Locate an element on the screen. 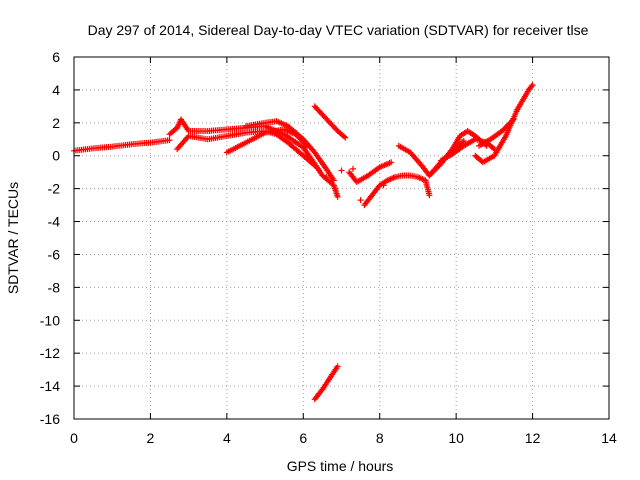 The height and width of the screenshot is (480, 640). x-tick-label: 12 is located at coordinates (533, 438).